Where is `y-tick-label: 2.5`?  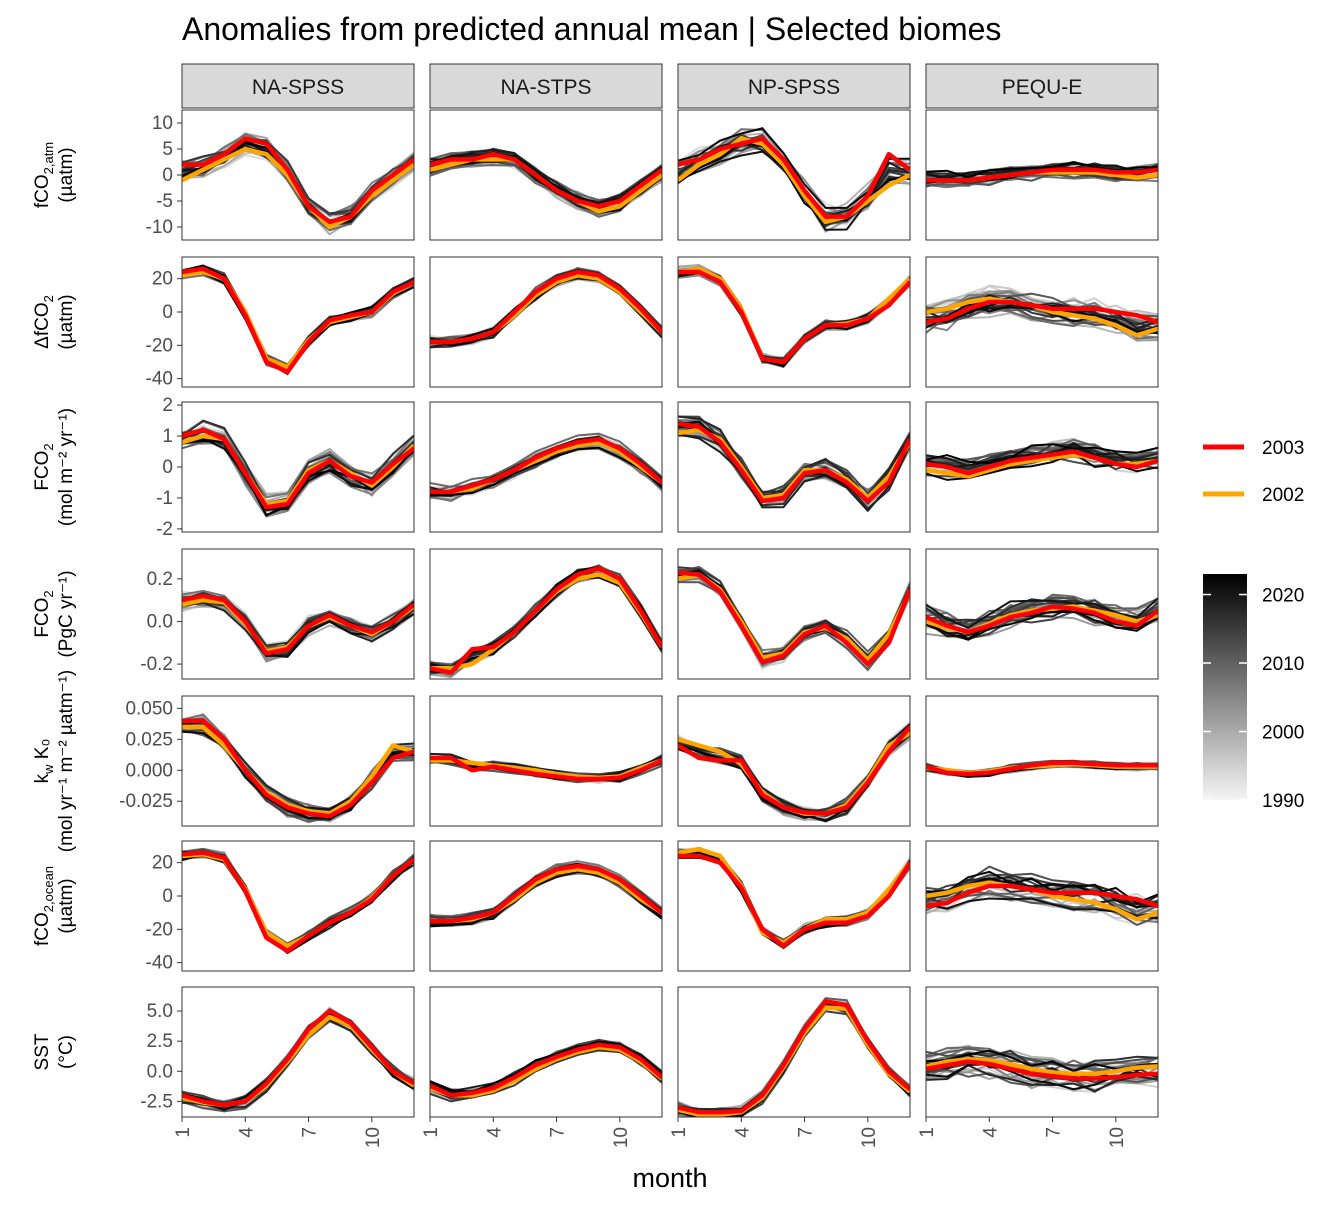 y-tick-label: 2.5 is located at coordinates (160, 1041).